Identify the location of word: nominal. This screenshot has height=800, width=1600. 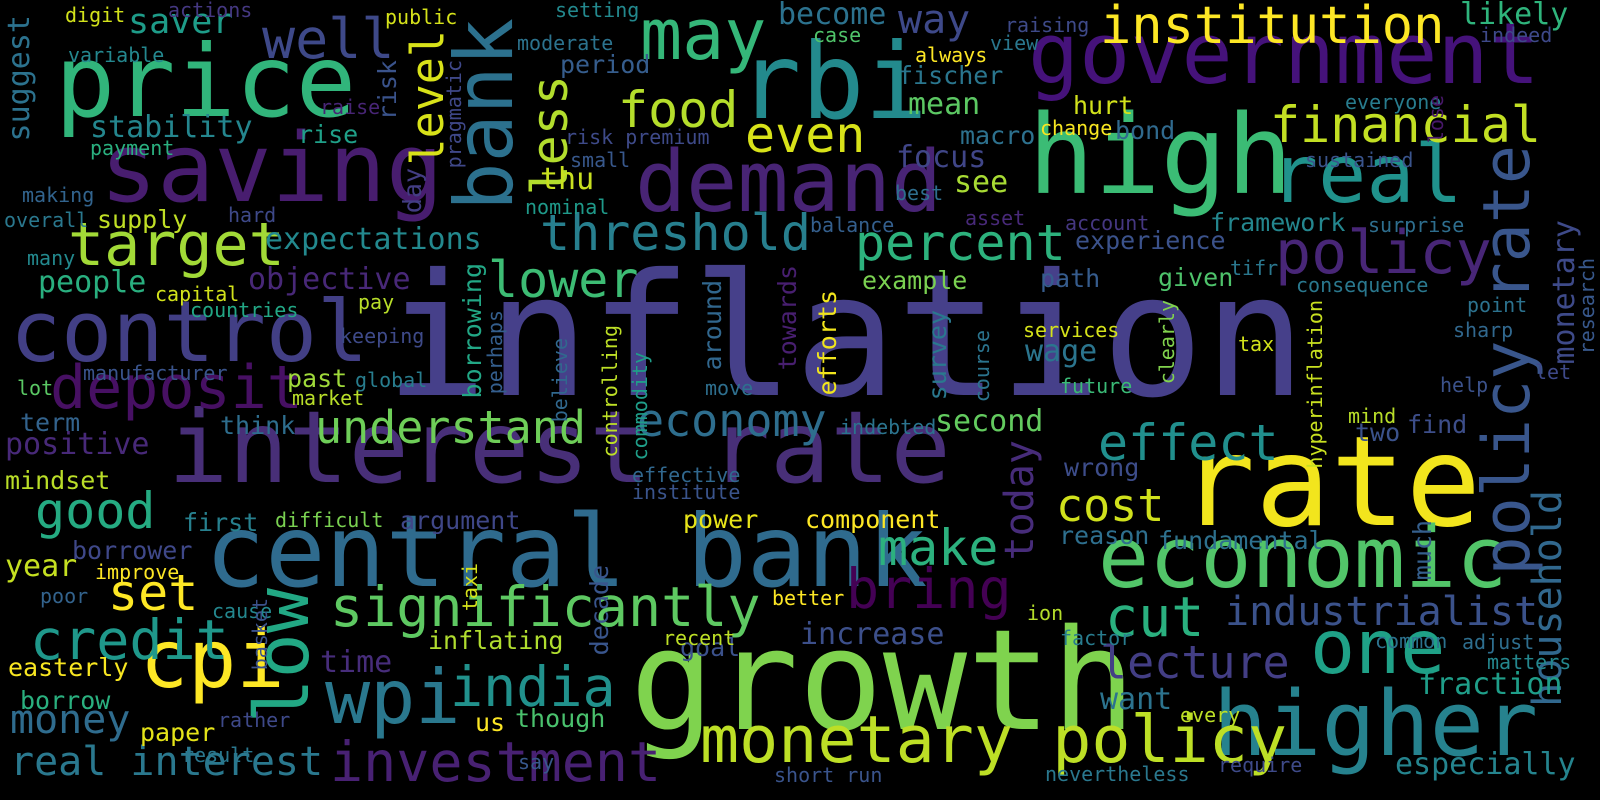
(567, 207).